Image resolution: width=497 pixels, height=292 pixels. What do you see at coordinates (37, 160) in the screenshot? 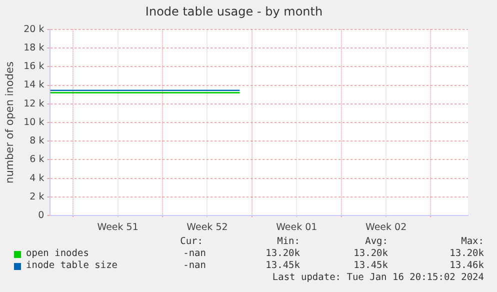
I see `y-tick-label: 6 k` at bounding box center [37, 160].